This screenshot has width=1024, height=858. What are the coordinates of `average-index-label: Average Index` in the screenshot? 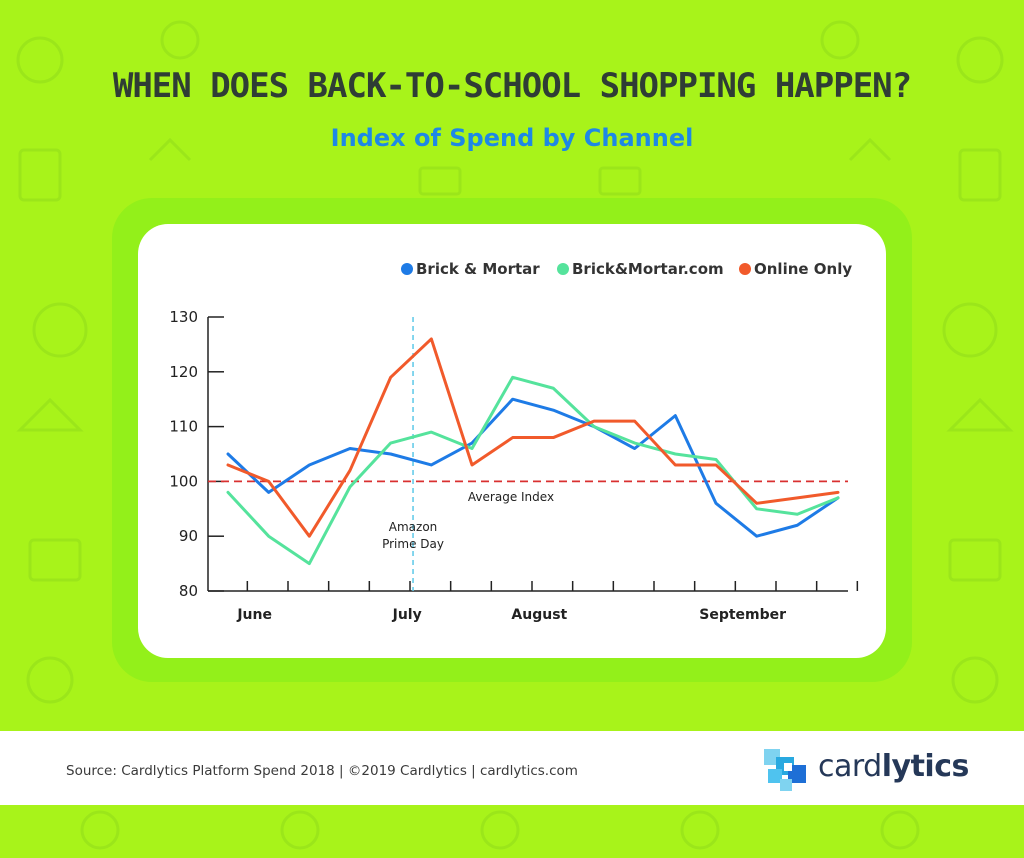 It's located at (511, 497).